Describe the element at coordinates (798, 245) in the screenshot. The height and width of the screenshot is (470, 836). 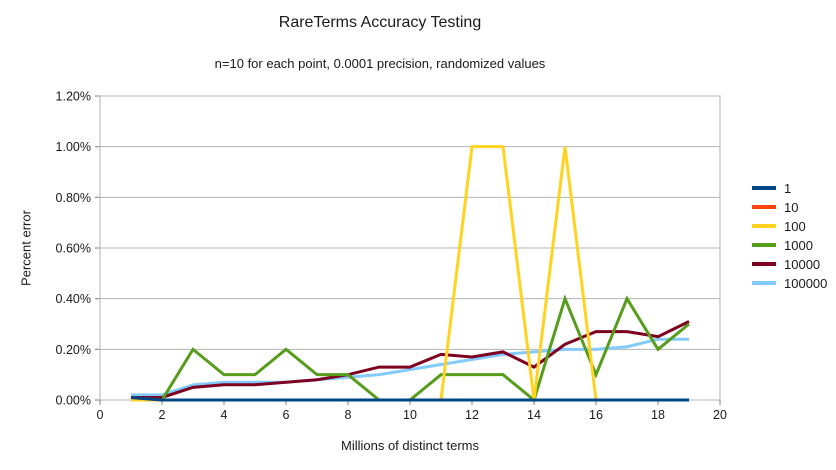
I see `legend-label: 1000` at that location.